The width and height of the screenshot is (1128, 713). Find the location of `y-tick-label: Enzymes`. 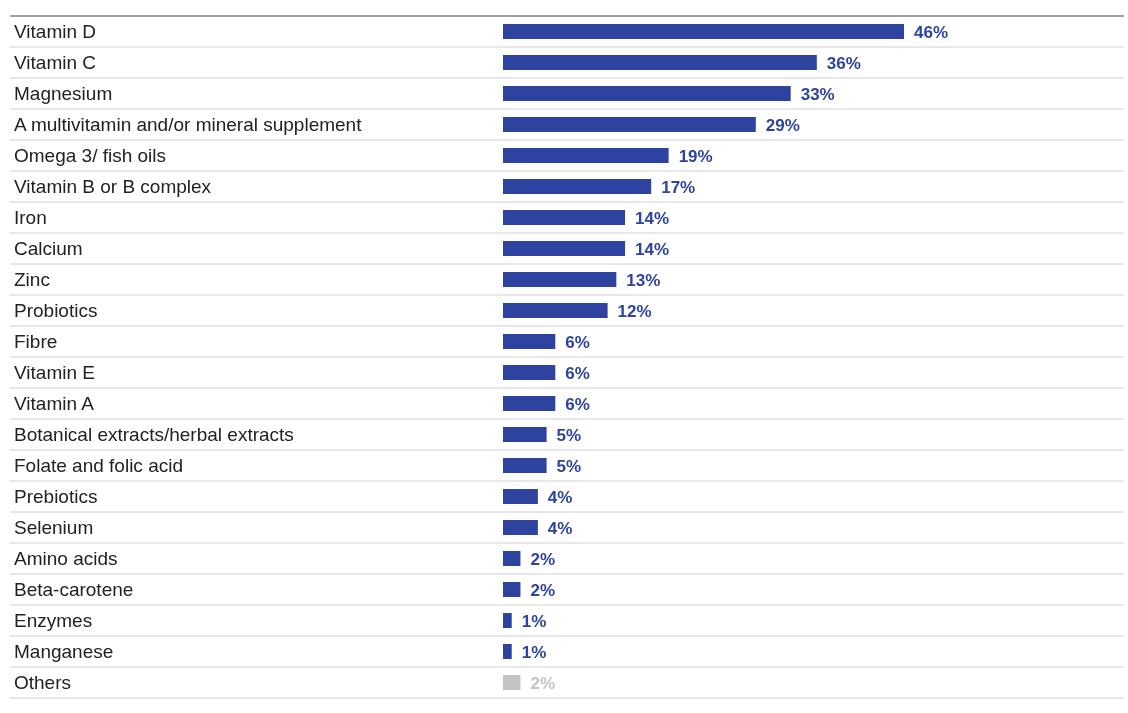

y-tick-label: Enzymes is located at coordinates (53, 621).